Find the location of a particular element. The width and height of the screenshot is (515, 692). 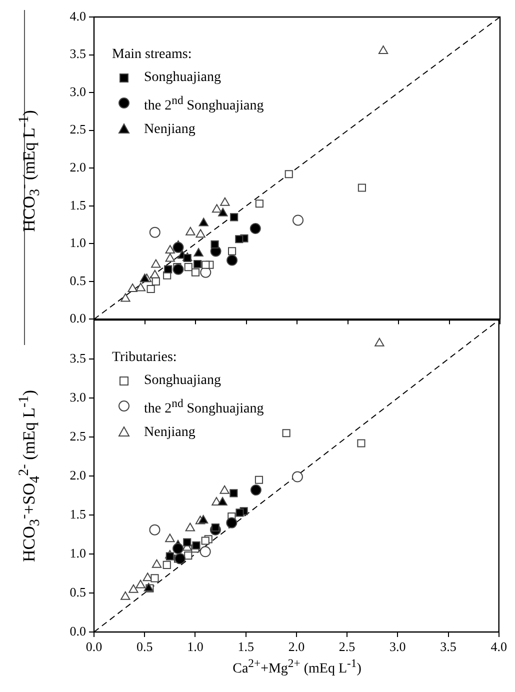

legend-title: Main streams: is located at coordinates (152, 55).